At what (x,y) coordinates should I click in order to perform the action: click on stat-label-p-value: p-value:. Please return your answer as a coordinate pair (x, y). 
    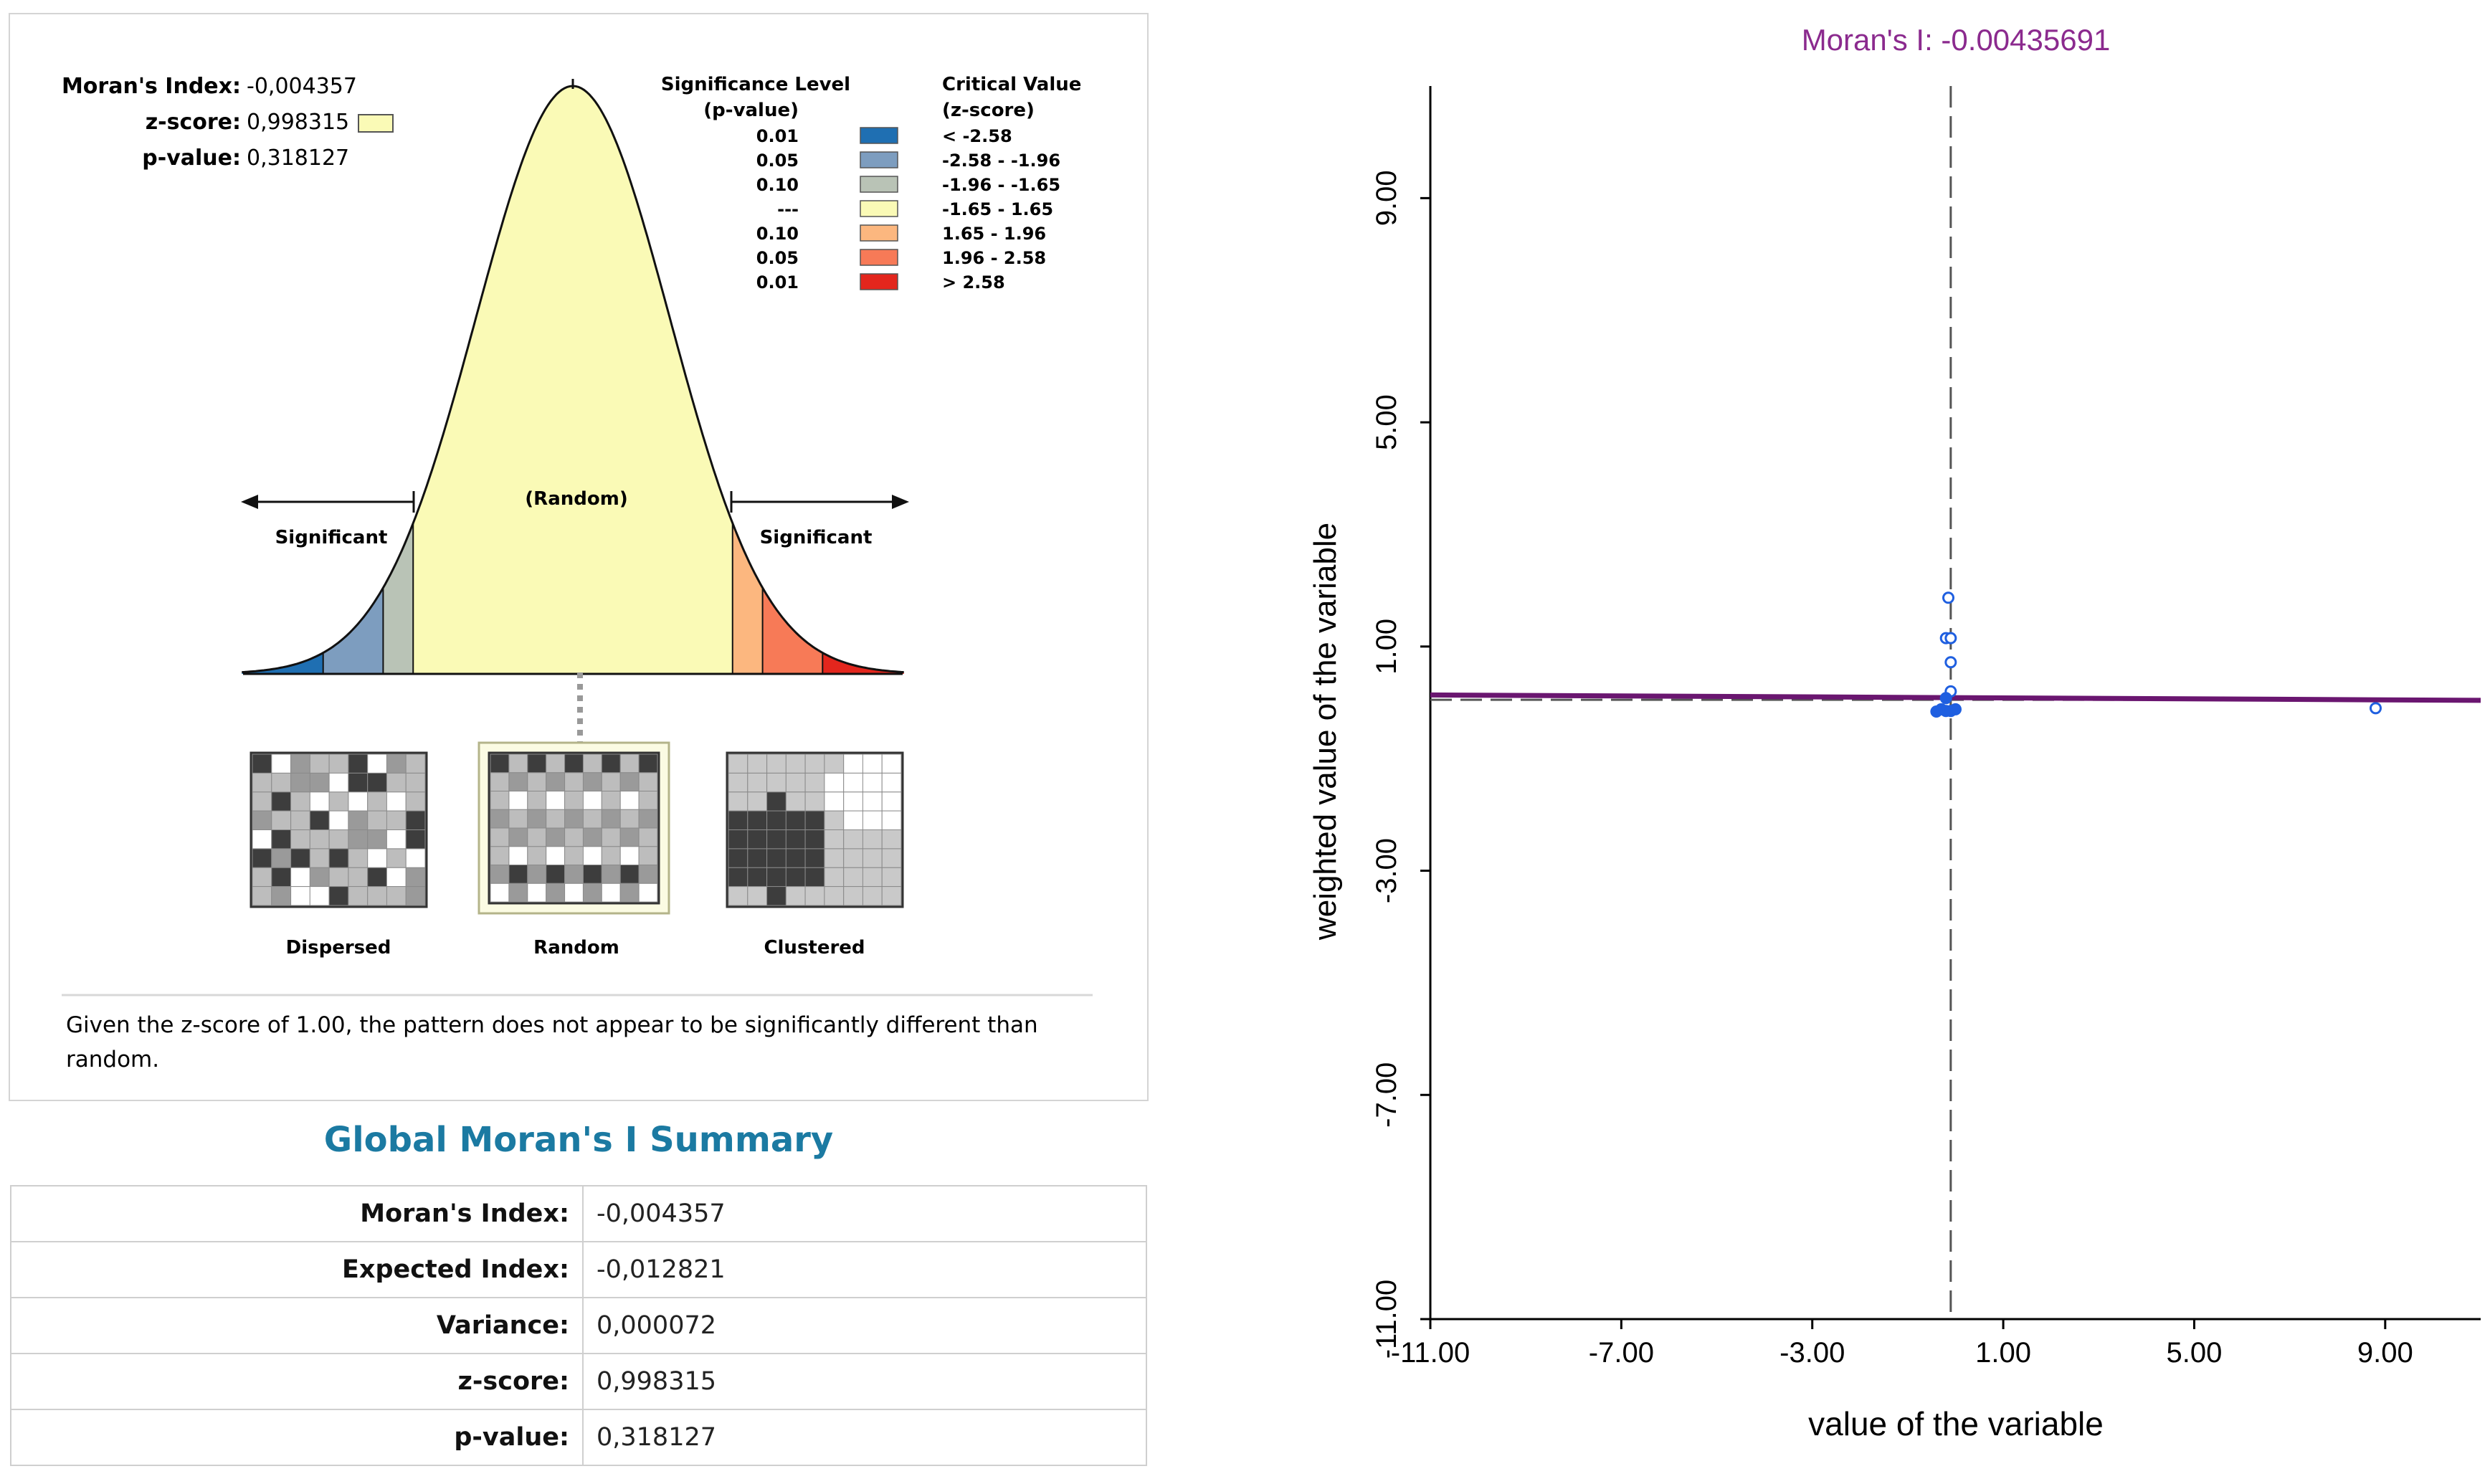
    Looking at the image, I should click on (191, 158).